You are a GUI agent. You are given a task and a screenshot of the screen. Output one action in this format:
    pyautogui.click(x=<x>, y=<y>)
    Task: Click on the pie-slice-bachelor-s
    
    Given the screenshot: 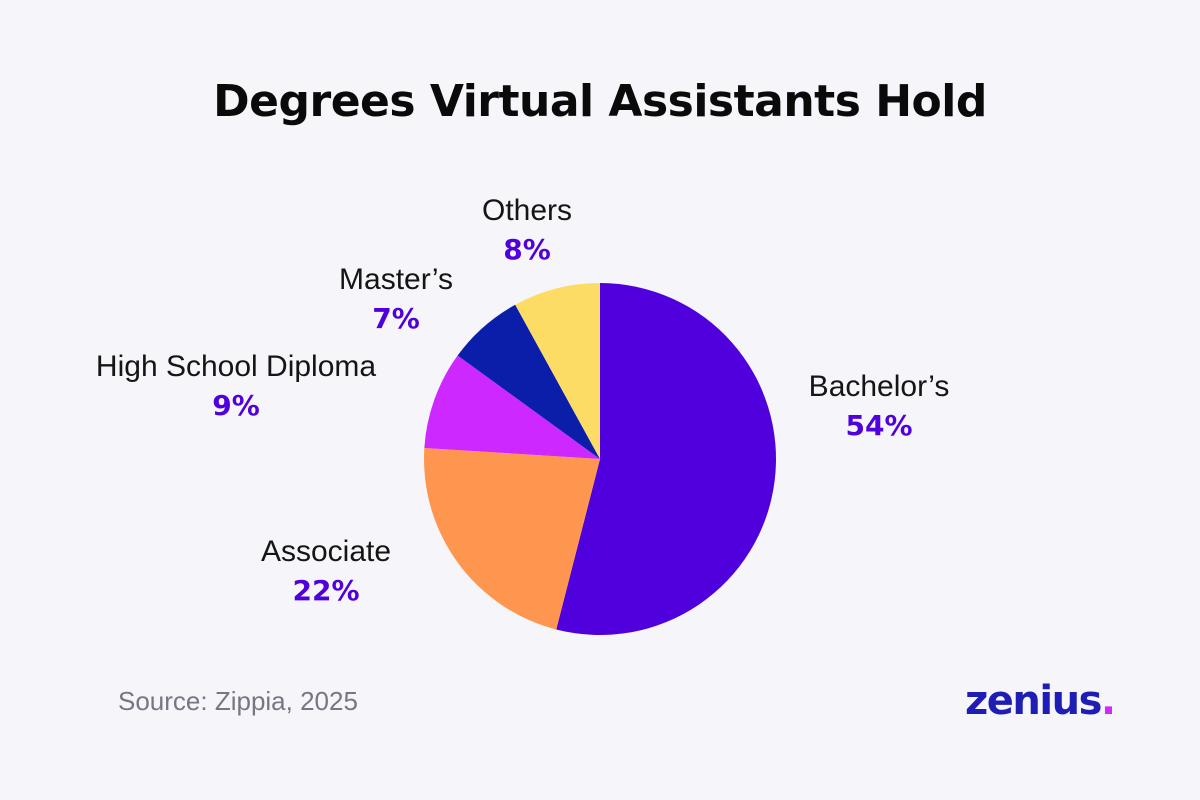 What is the action you would take?
    pyautogui.click(x=666, y=459)
    